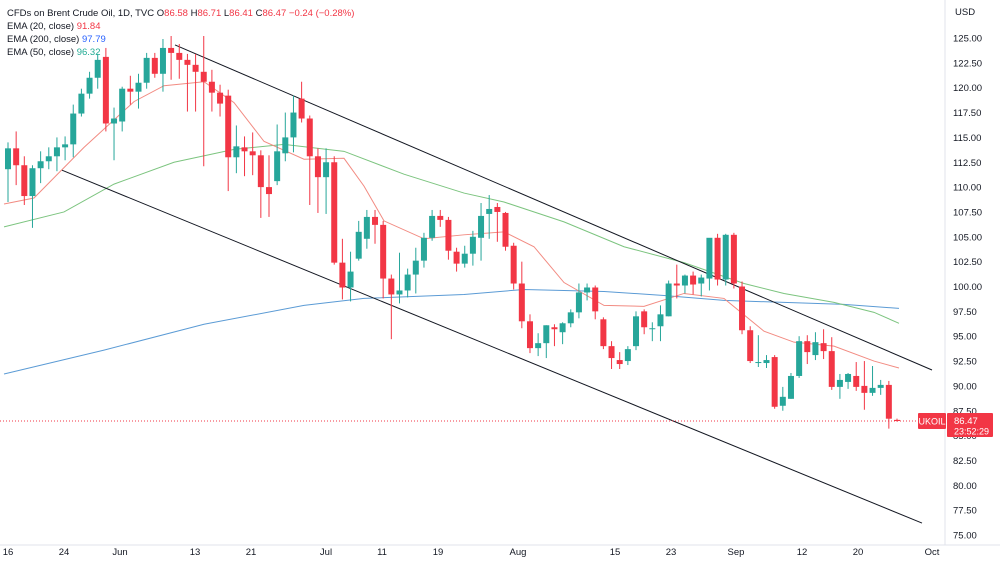 Image resolution: width=1000 pixels, height=564 pixels. I want to click on x-tick-label: 23, so click(671, 552).